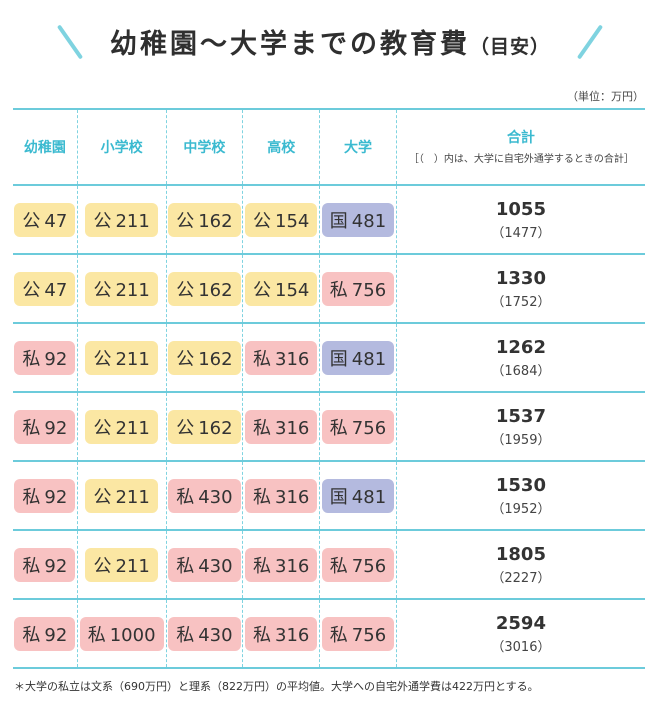  What do you see at coordinates (521, 647) in the screenshot?
I see `total-away-value: （3016）` at bounding box center [521, 647].